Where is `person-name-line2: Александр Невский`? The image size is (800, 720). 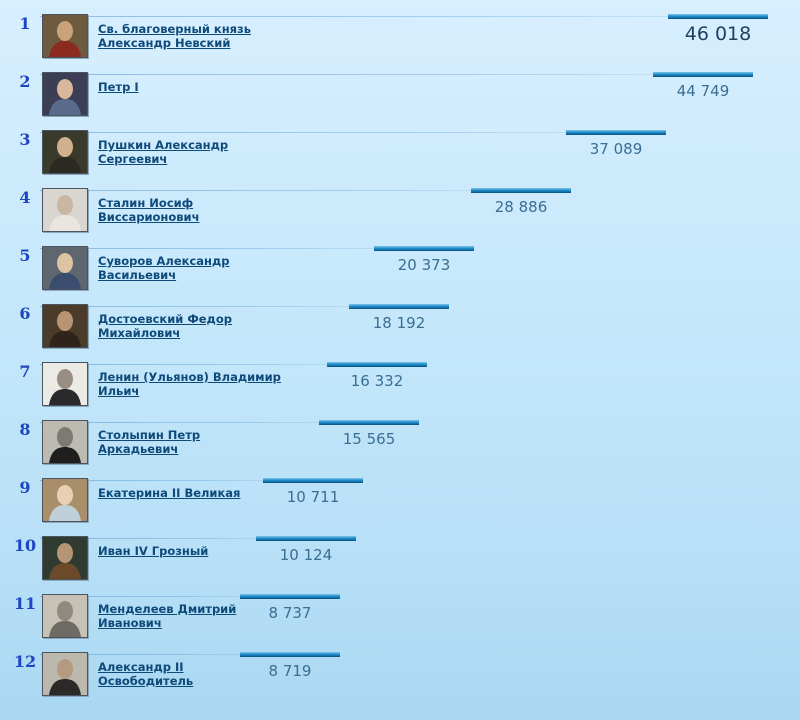 person-name-line2: Александр Невский is located at coordinates (164, 43).